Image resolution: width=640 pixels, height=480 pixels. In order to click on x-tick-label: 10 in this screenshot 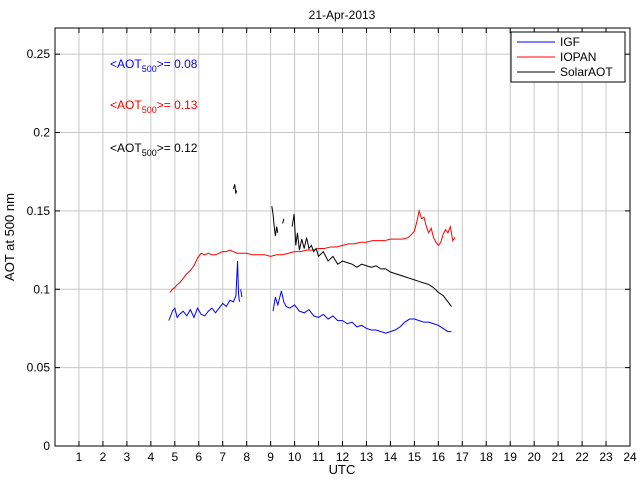, I will do `click(295, 457)`.